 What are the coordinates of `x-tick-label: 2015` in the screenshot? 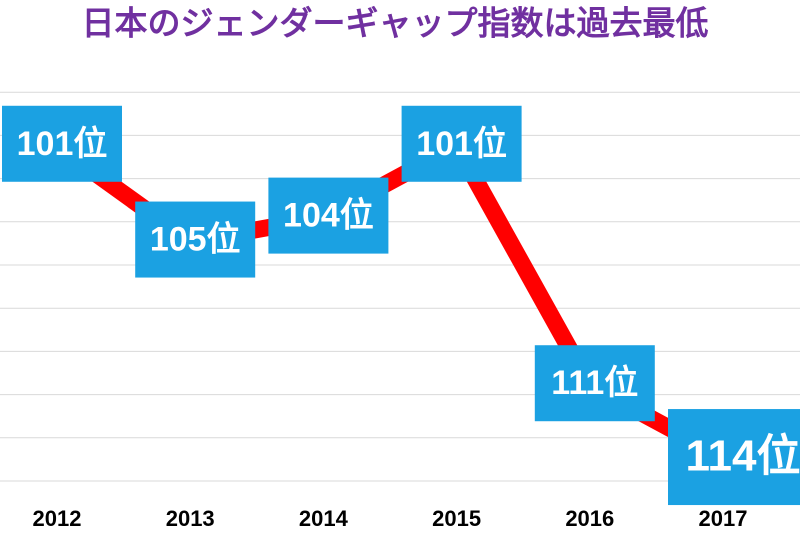 It's located at (456, 518).